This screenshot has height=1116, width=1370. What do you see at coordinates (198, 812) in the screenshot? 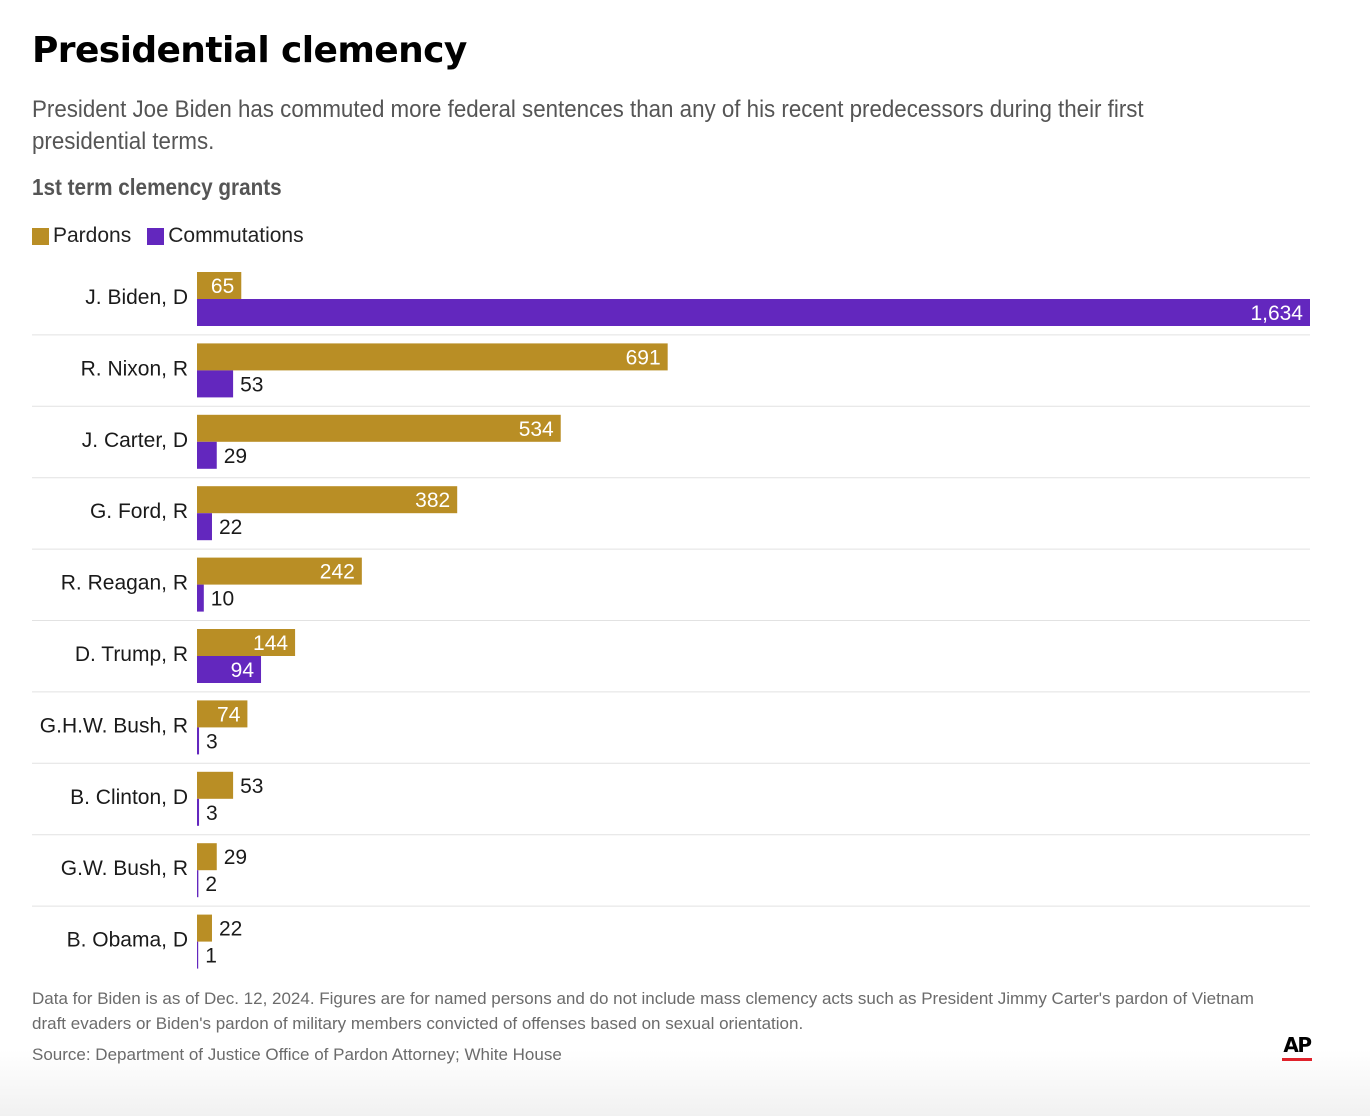
I see `bar-commutations-b-clinton-d` at bounding box center [198, 812].